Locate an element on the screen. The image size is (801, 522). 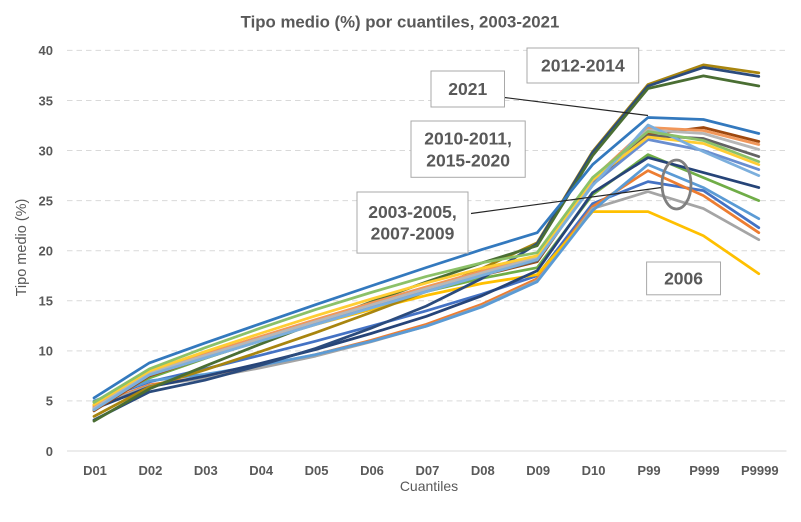
svg-text: 20 is located at coordinates (46, 251).